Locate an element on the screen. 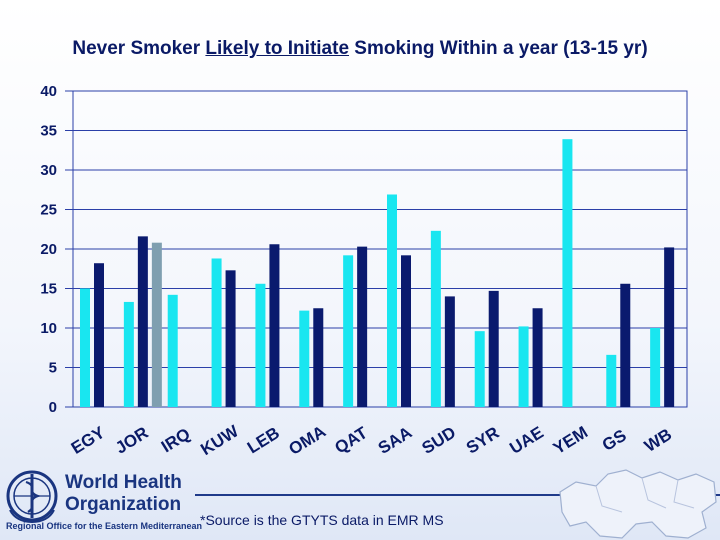 This screenshot has height=540, width=720. footer-divider is located at coordinates (457, 495).